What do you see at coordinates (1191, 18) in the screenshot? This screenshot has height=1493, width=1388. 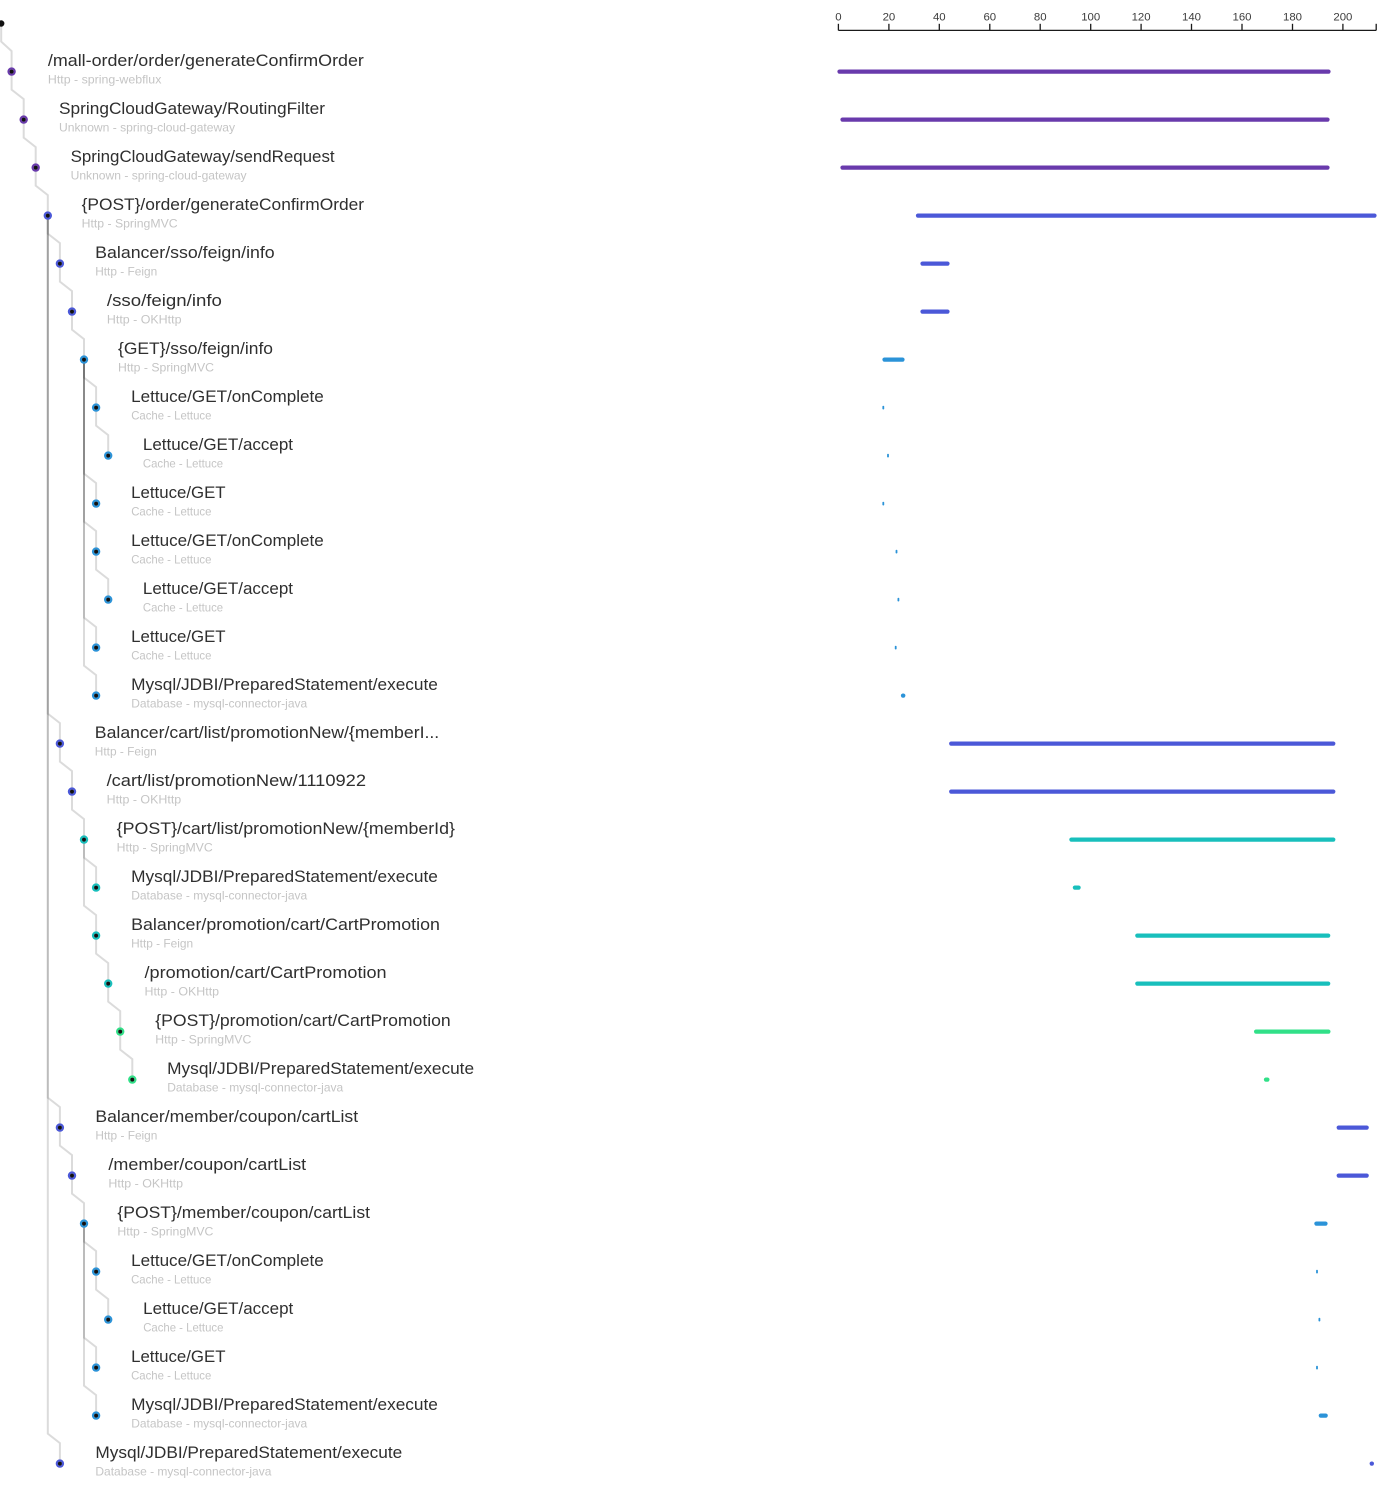 I see `svg-text: 140` at bounding box center [1191, 18].